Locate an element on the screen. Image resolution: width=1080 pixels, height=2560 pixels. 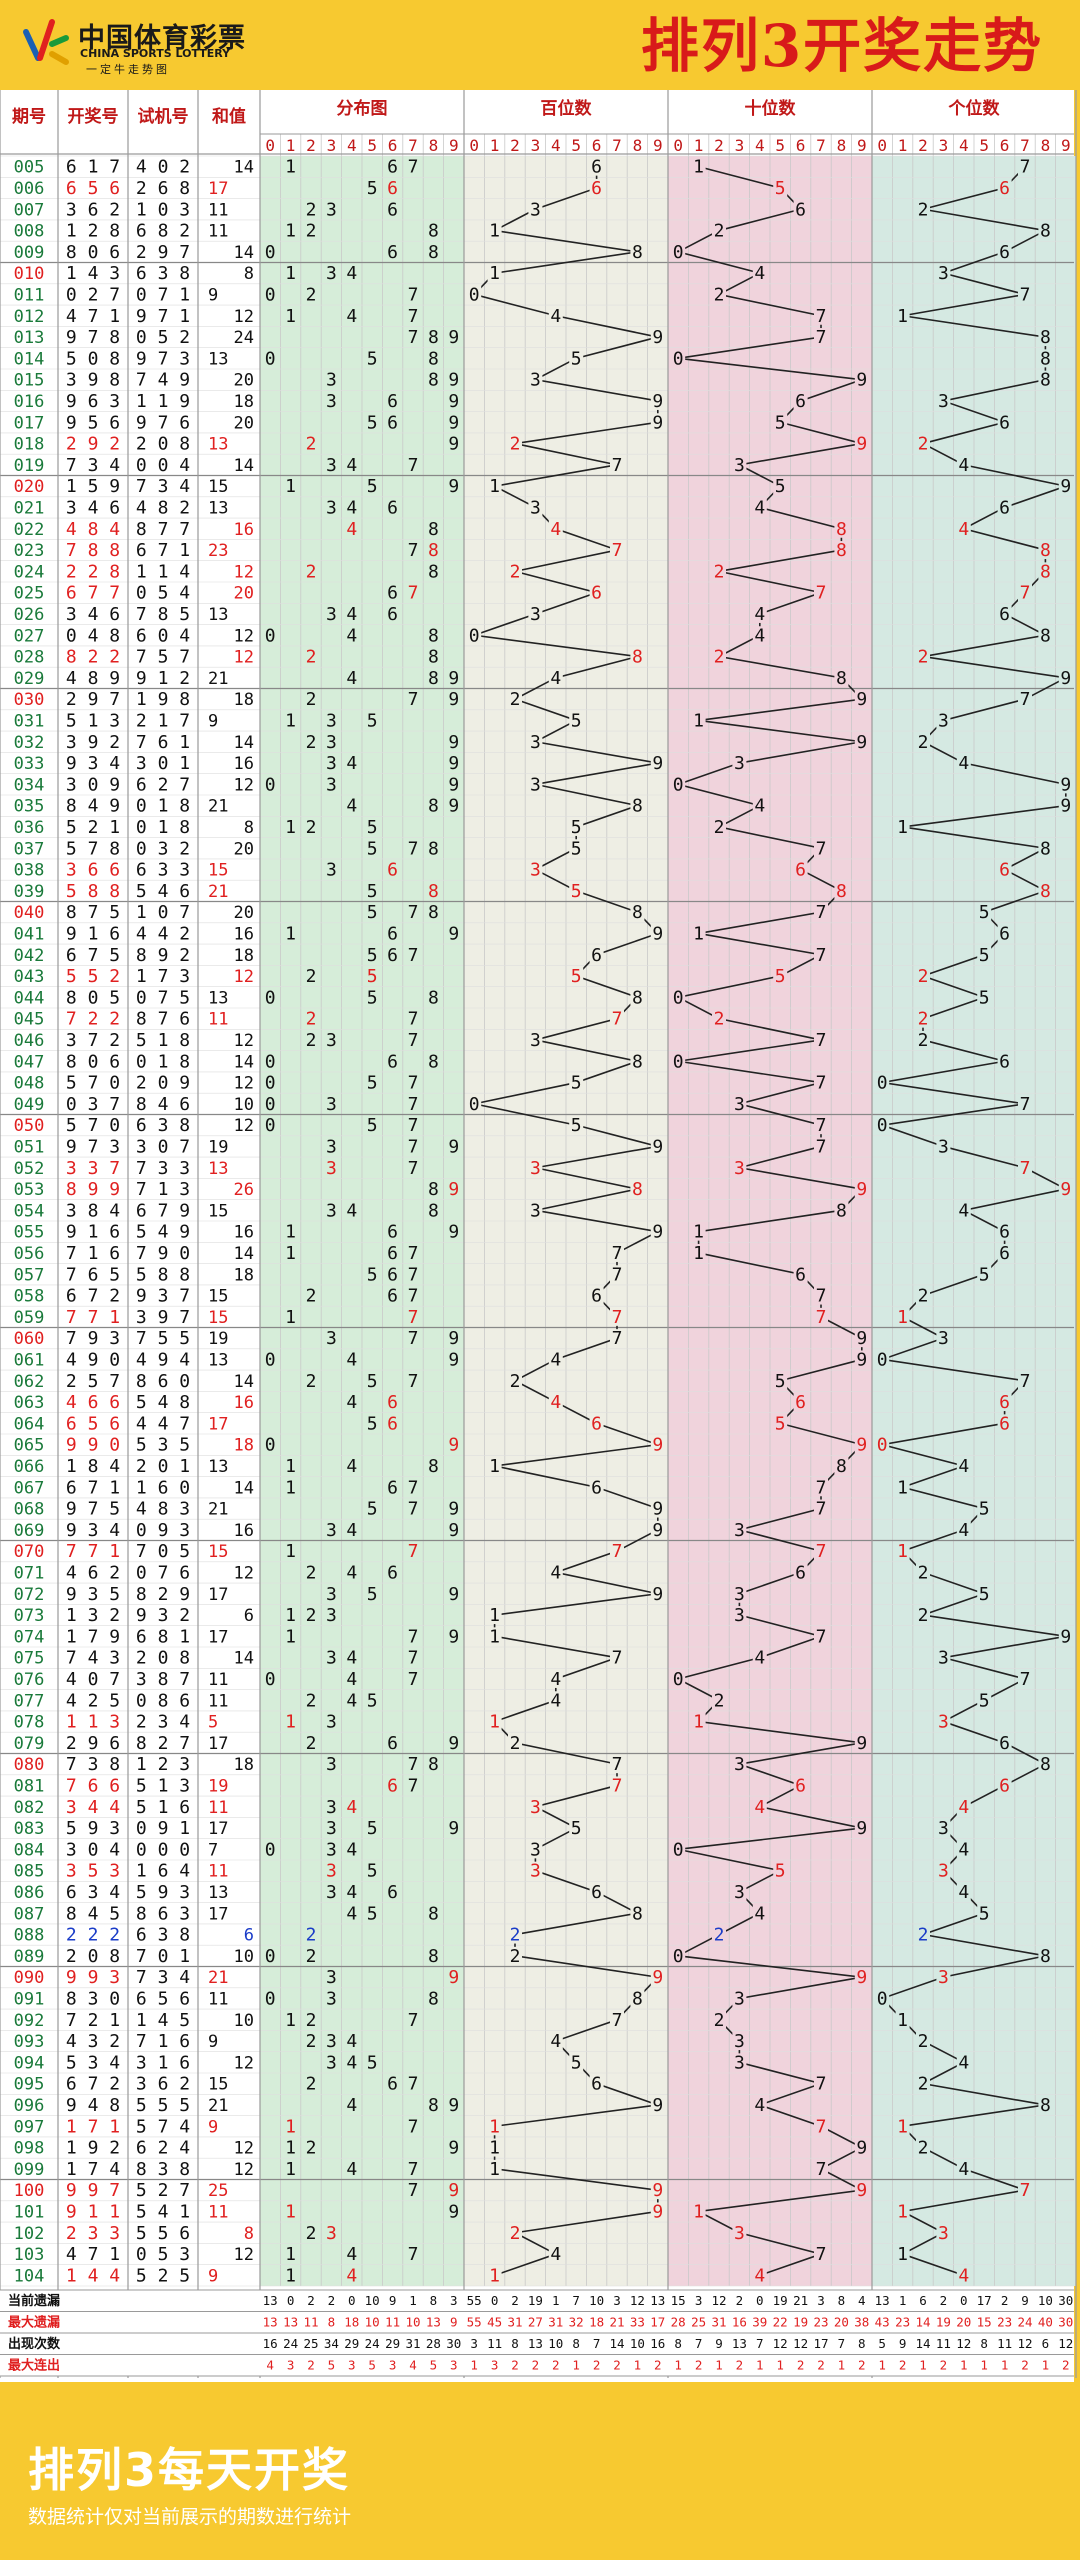
draw-number-cell: 3 5 3 is located at coordinates (93, 1871).